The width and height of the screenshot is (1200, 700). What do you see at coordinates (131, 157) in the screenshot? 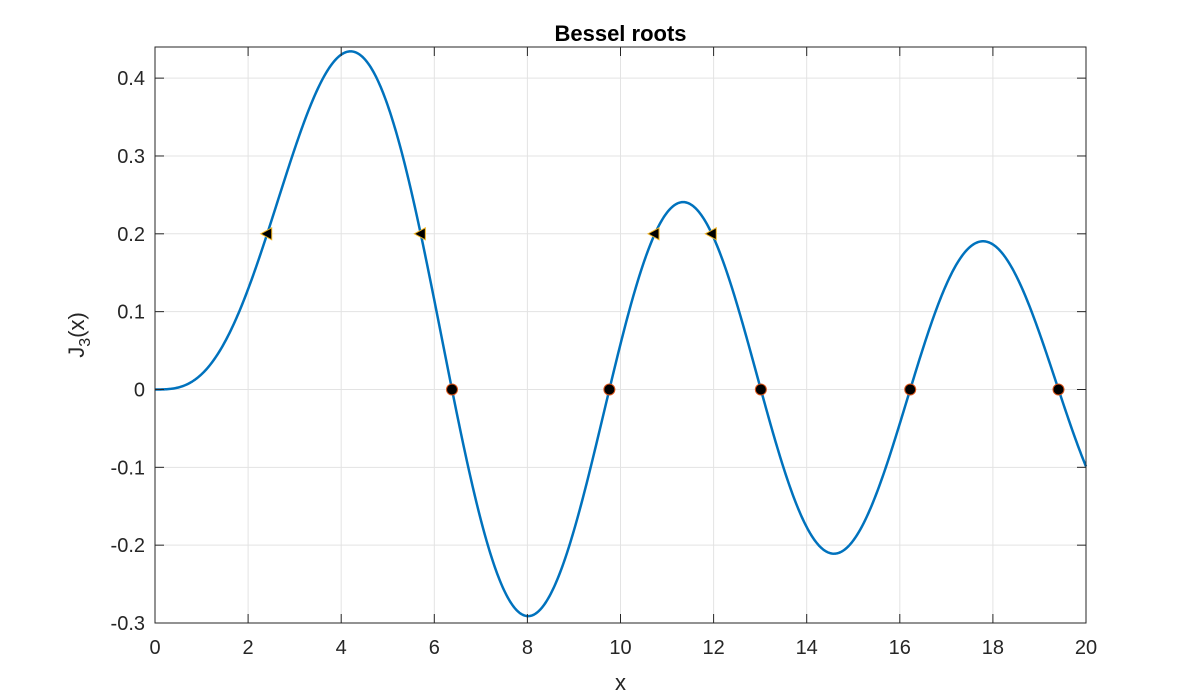
I see `y-tick-label: 0.3` at bounding box center [131, 157].